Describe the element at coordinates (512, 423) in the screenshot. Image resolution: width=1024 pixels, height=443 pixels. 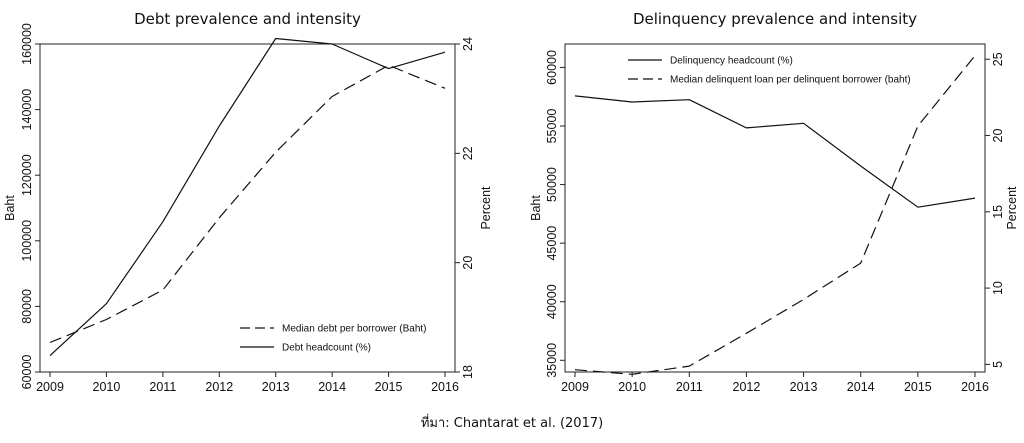
I see `source-note: ที่มา: Chantarat et al. (2017)` at that location.